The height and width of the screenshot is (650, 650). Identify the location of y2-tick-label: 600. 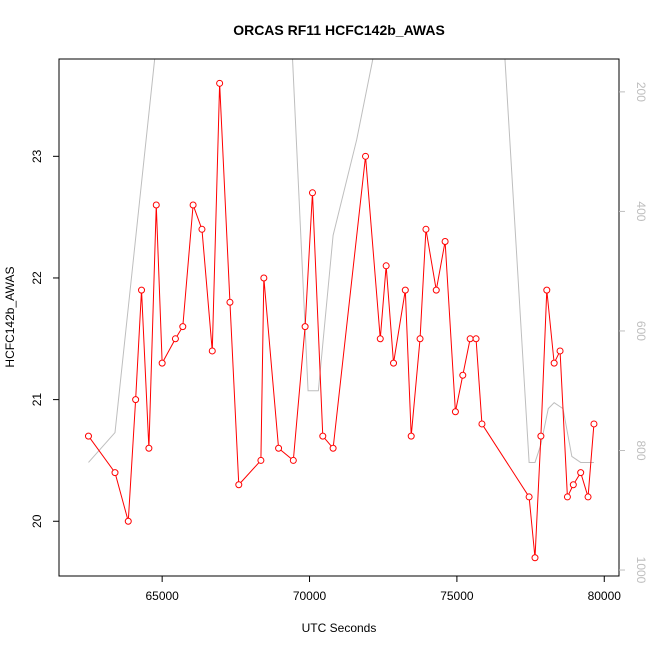
(641, 331).